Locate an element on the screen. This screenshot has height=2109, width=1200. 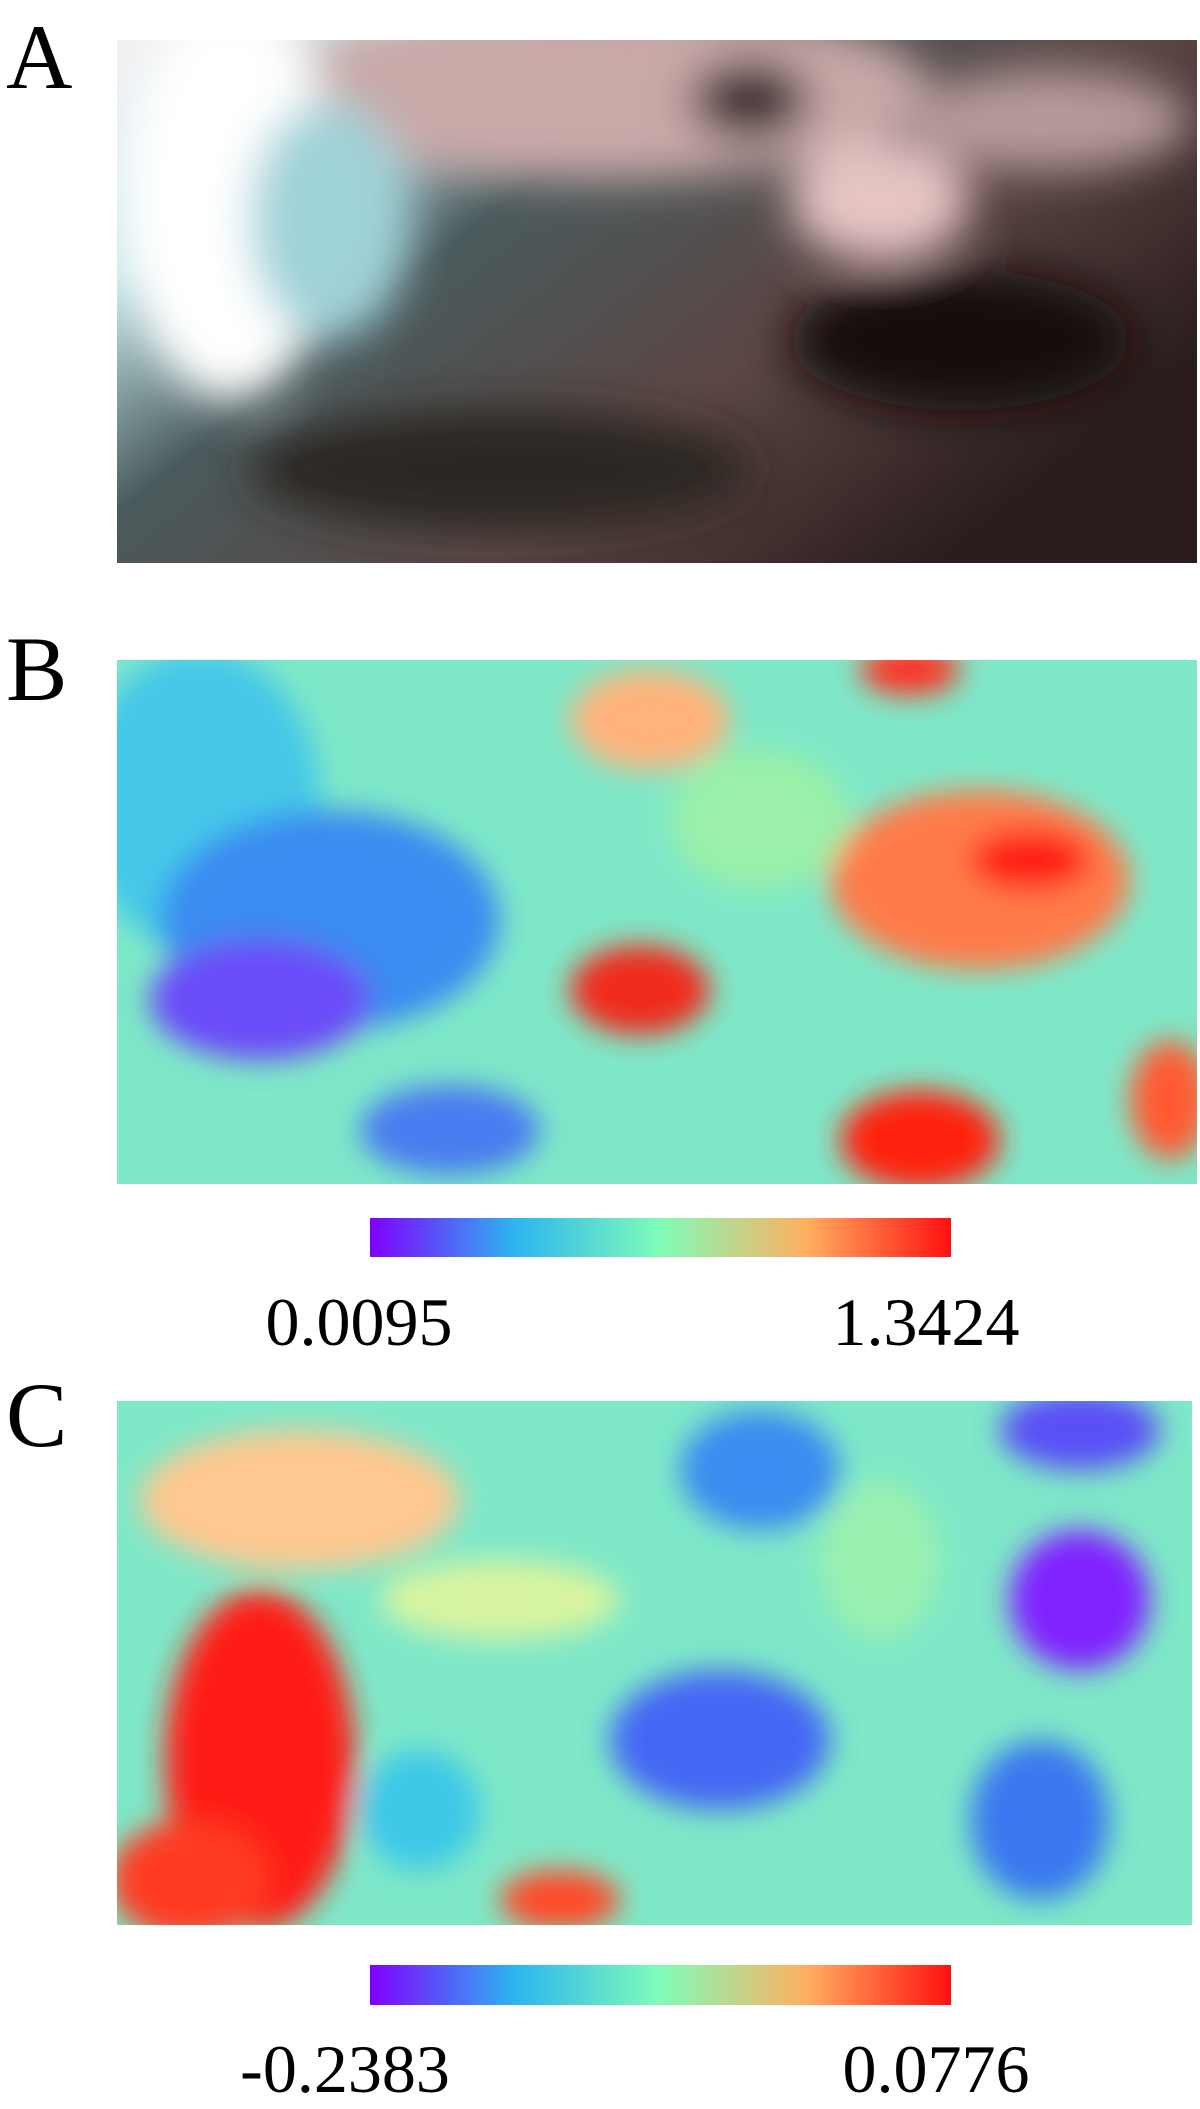
panel-label: C is located at coordinates (36, 1415).